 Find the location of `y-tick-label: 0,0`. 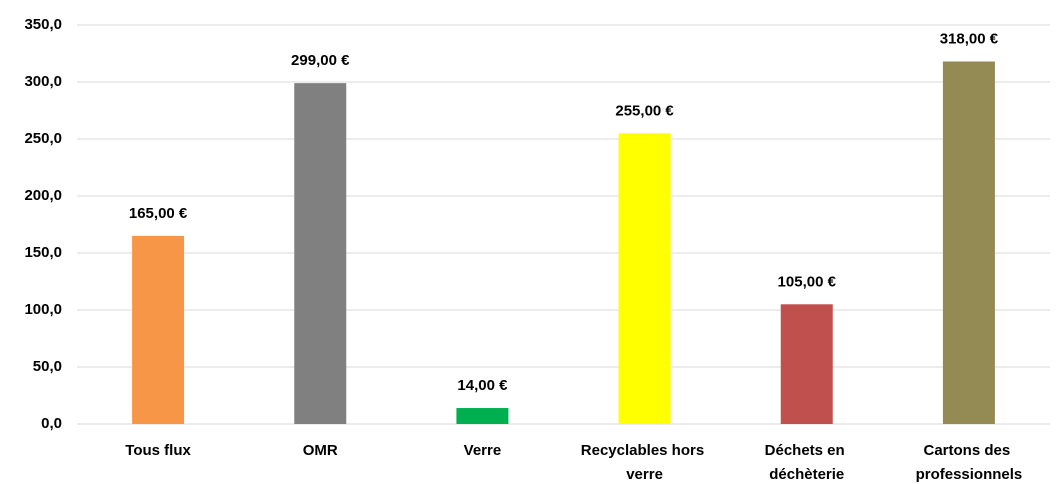

y-tick-label: 0,0 is located at coordinates (51, 423).